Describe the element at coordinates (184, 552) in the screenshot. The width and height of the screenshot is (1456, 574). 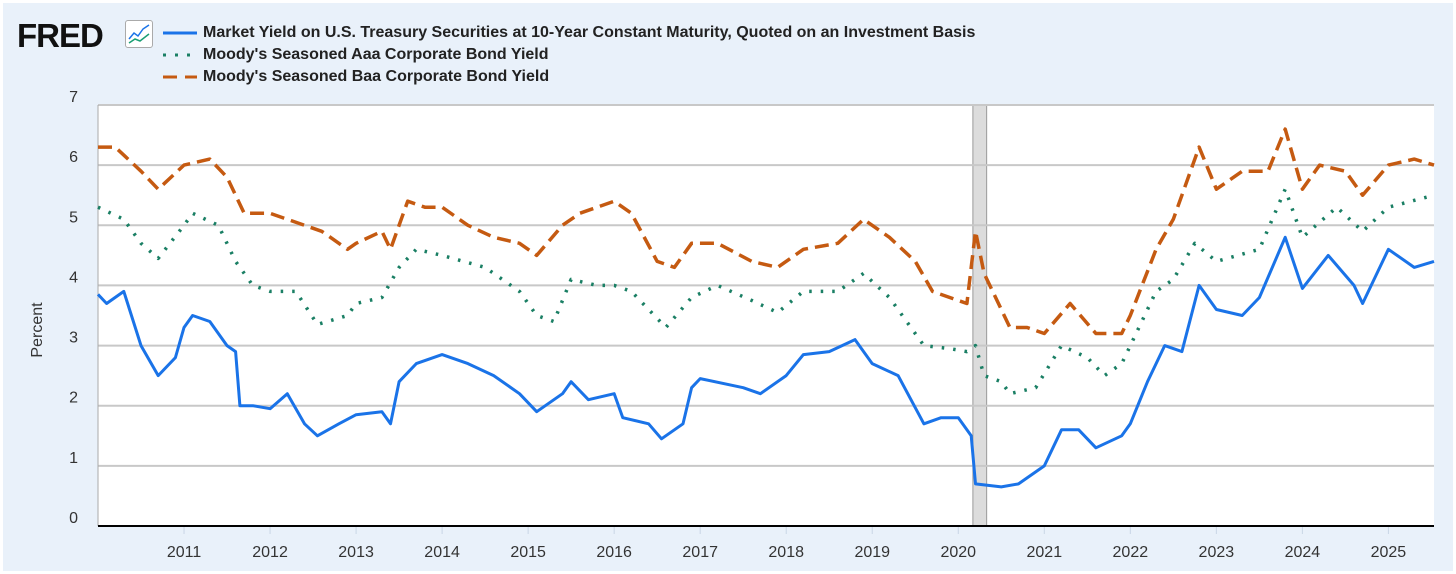
I see `x-tick-label: 2011` at that location.